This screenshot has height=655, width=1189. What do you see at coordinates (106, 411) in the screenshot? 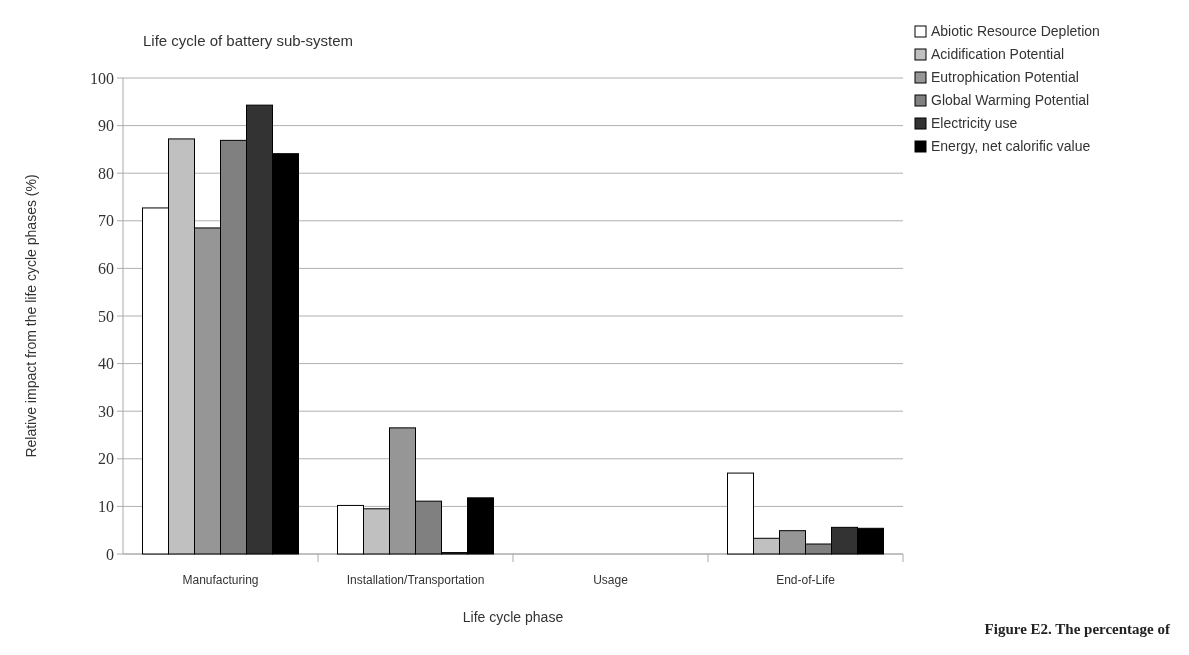
I see `y-tick-label: 30` at bounding box center [106, 411].